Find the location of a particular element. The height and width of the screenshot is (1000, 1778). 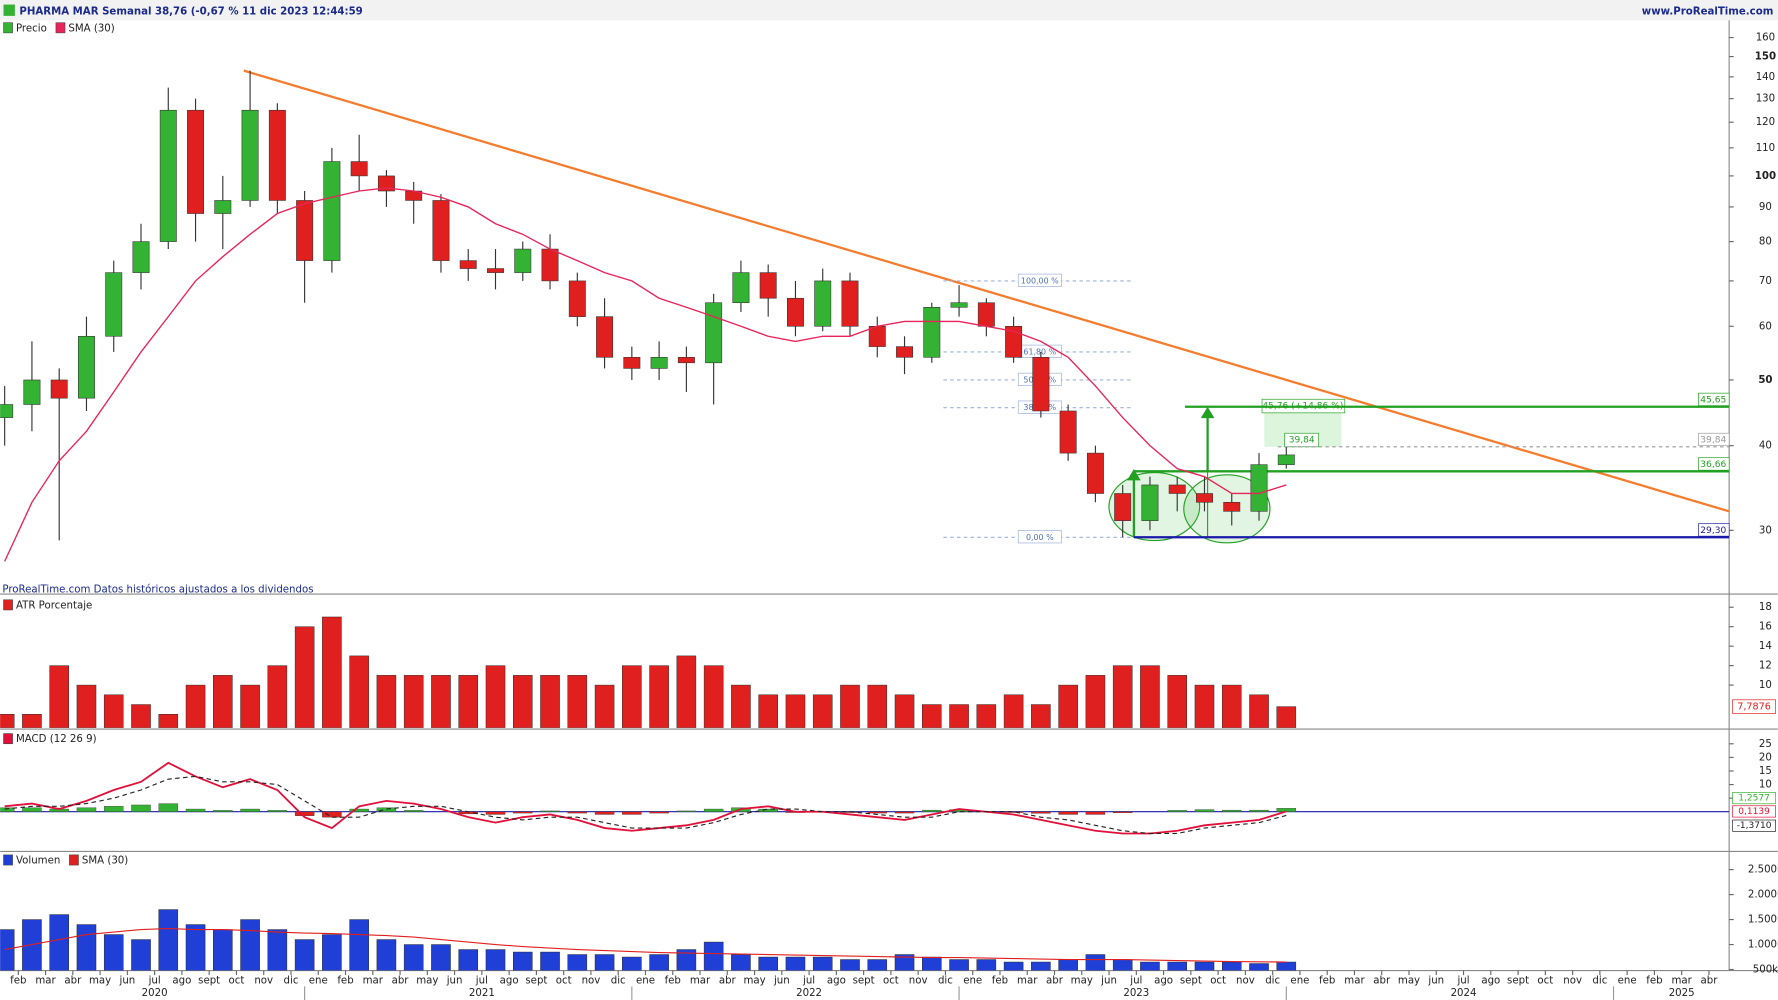

y-tick-label: 100 is located at coordinates (1765, 176).